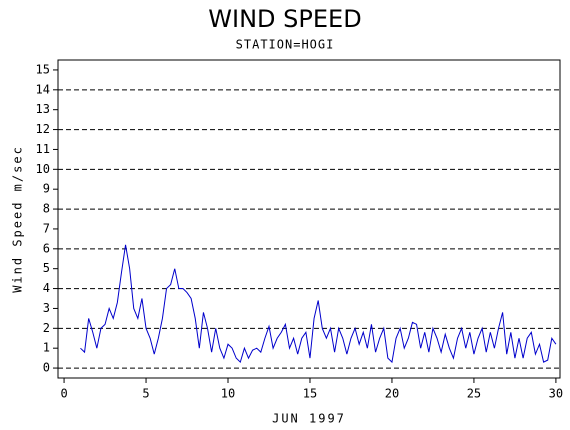 This screenshot has height=430, width=570. Describe the element at coordinates (43, 89) in the screenshot. I see `y-tick-label: 14` at that location.